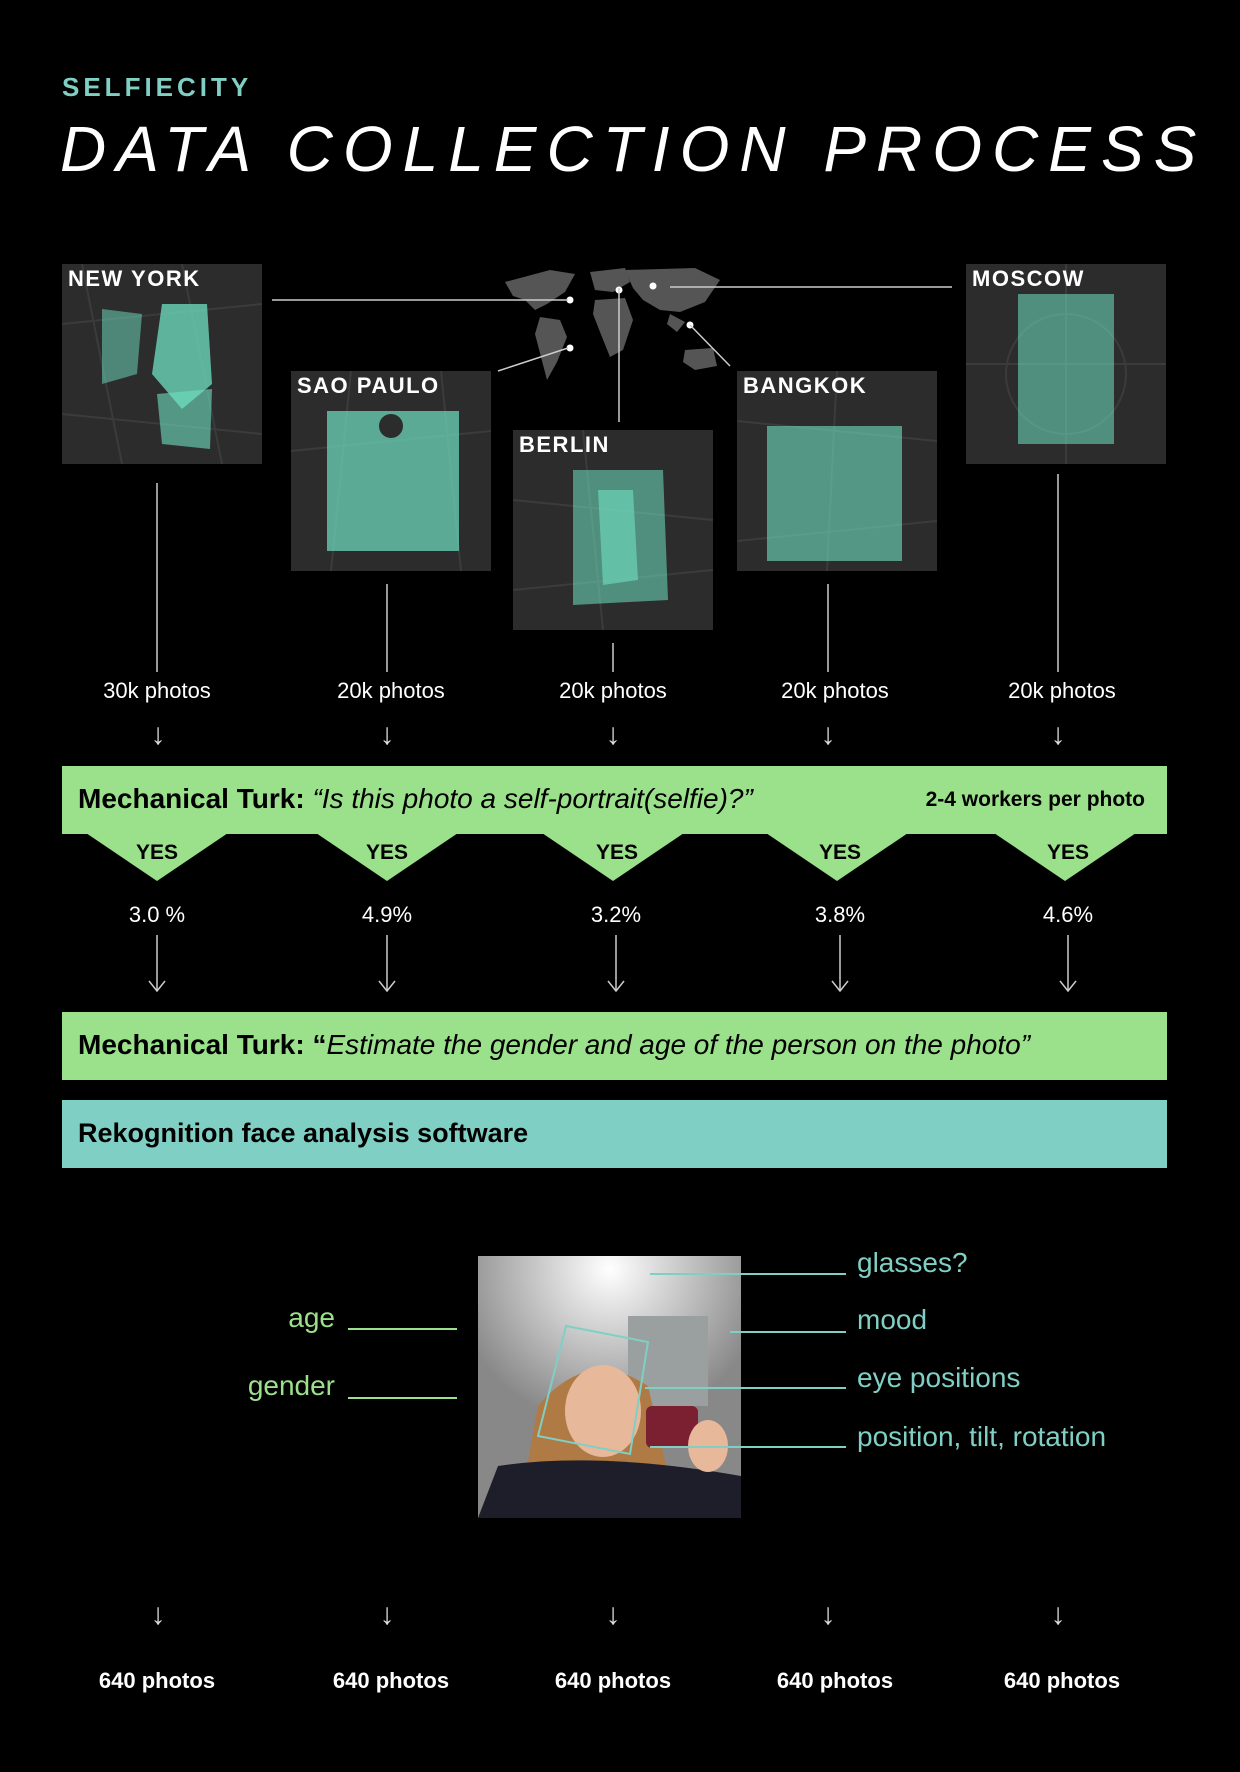 The width and height of the screenshot is (1240, 1772). What do you see at coordinates (157, 87) in the screenshot?
I see `brand-label: SELFIECITY` at bounding box center [157, 87].